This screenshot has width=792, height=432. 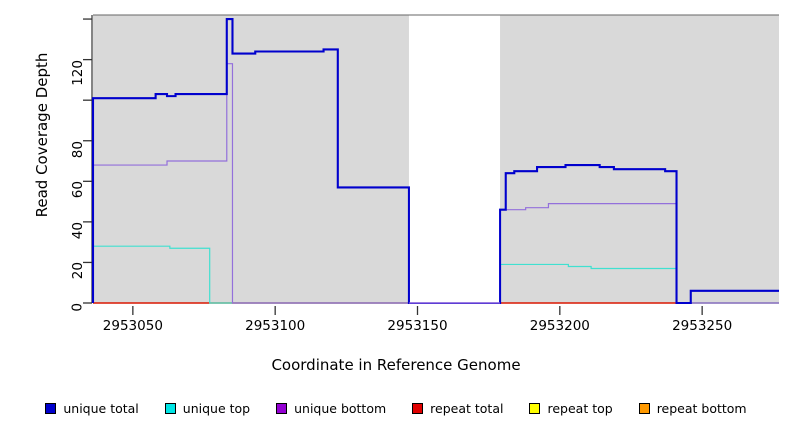 I want to click on x-axis-tick-label: 2953150, so click(x=417, y=326).